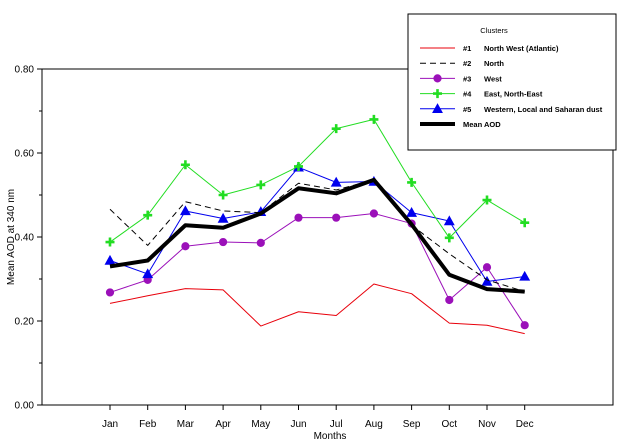 The image size is (625, 443). What do you see at coordinates (25, 70) in the screenshot?
I see `y-tick-label: 0.80` at bounding box center [25, 70].